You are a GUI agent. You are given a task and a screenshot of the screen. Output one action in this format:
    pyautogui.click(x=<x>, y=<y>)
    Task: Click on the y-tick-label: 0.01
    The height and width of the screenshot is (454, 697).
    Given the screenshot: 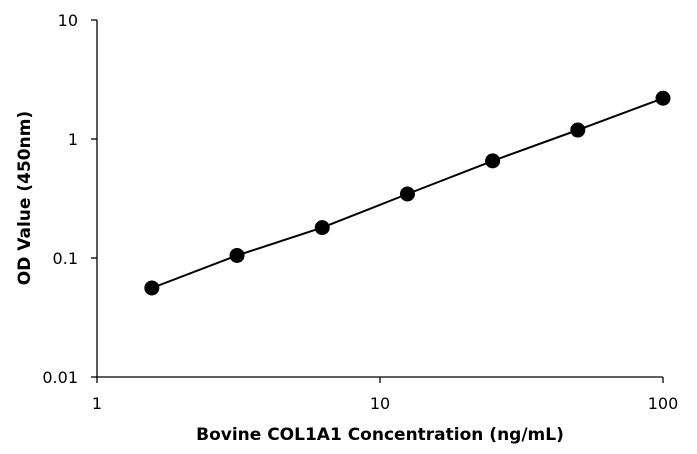 What is the action you would take?
    pyautogui.click(x=60, y=377)
    